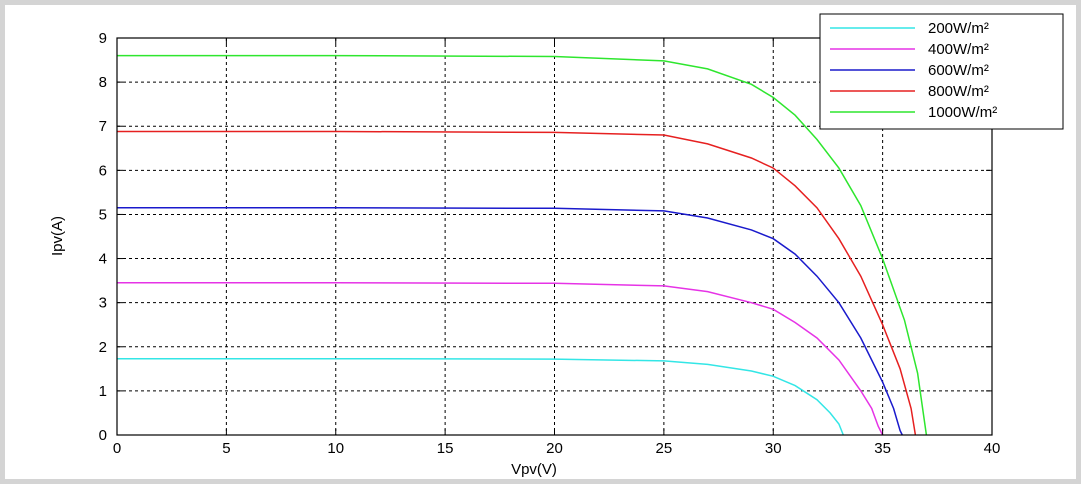 Image resolution: width=1081 pixels, height=484 pixels. Describe the element at coordinates (57, 236) in the screenshot. I see `y-axis-label: Ipv(A)` at that location.